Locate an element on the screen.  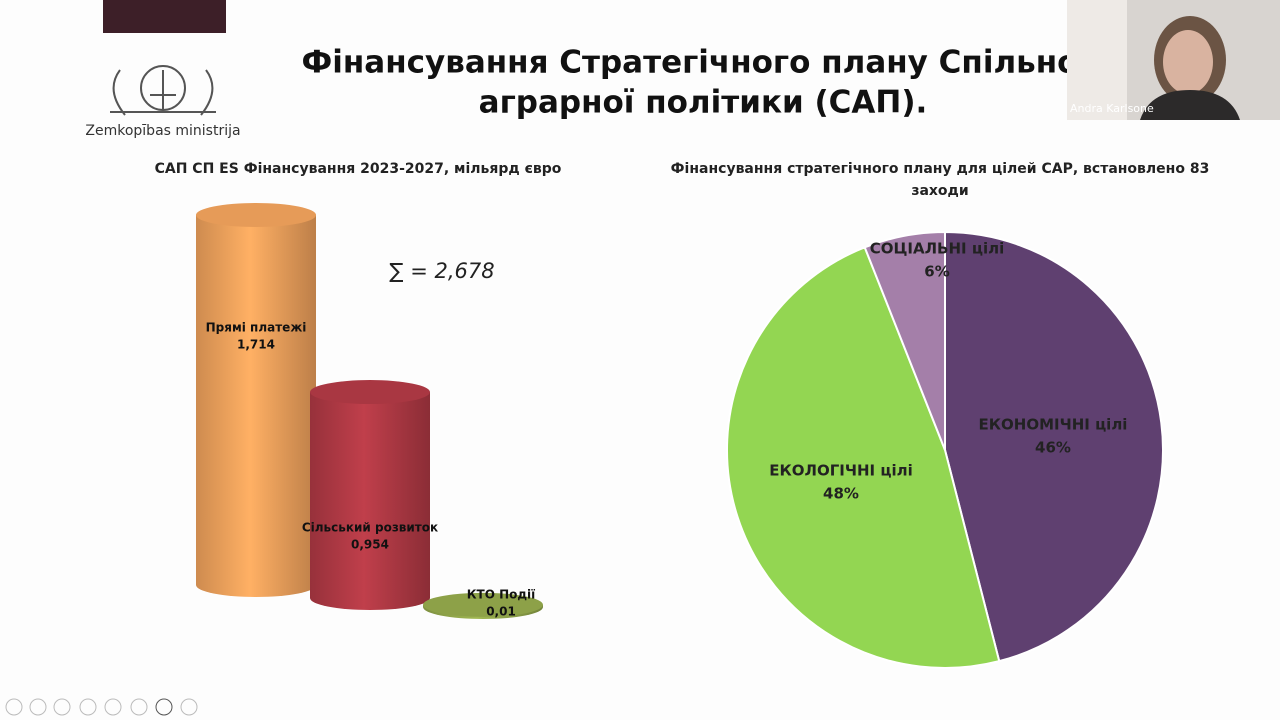
body is located at coordinates (1190, 105).